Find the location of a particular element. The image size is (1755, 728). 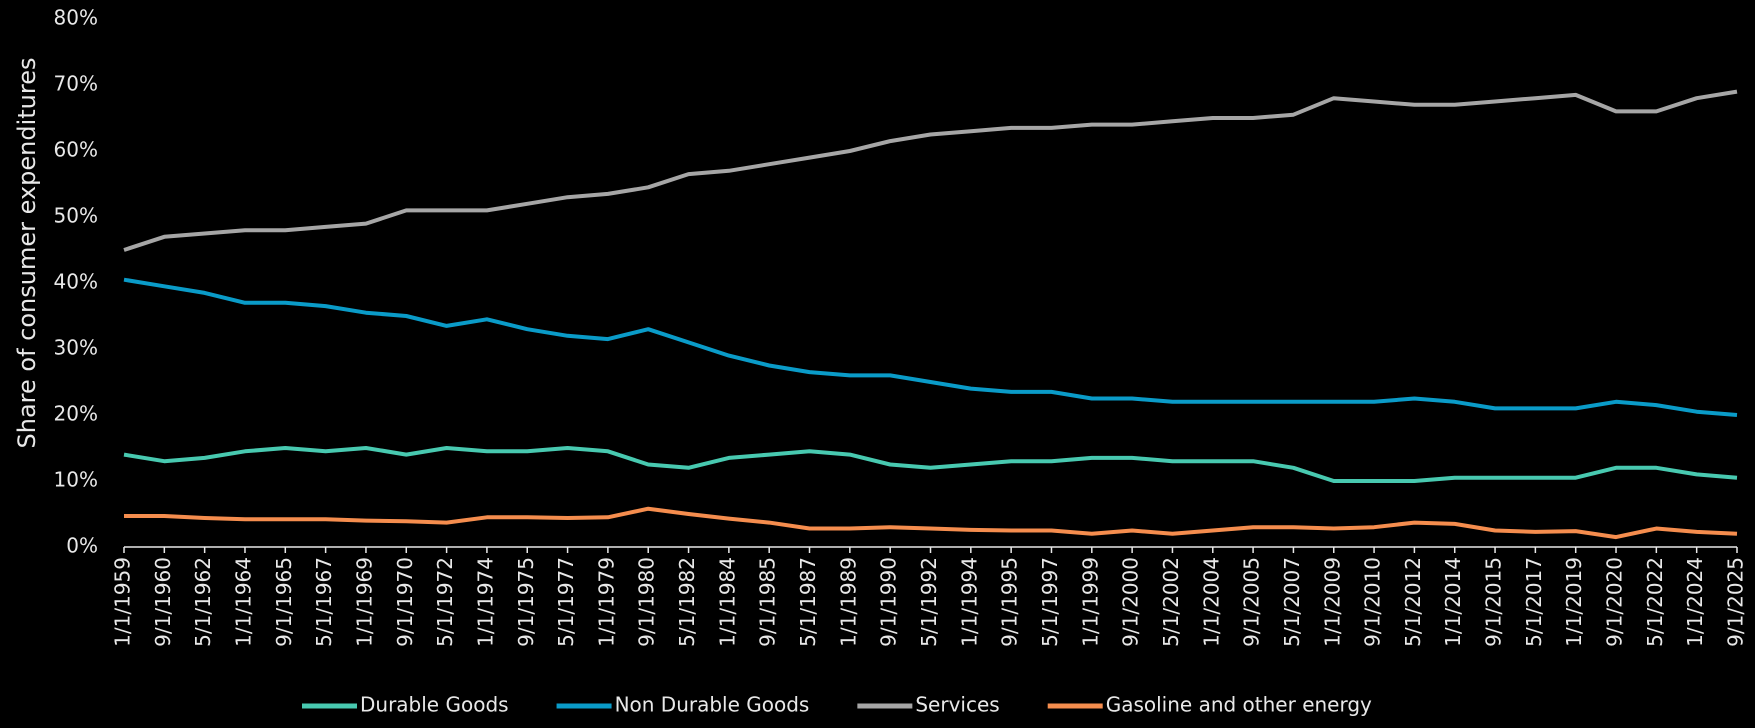

x-tick-label: 9/1/2015 is located at coordinates (1494, 602).